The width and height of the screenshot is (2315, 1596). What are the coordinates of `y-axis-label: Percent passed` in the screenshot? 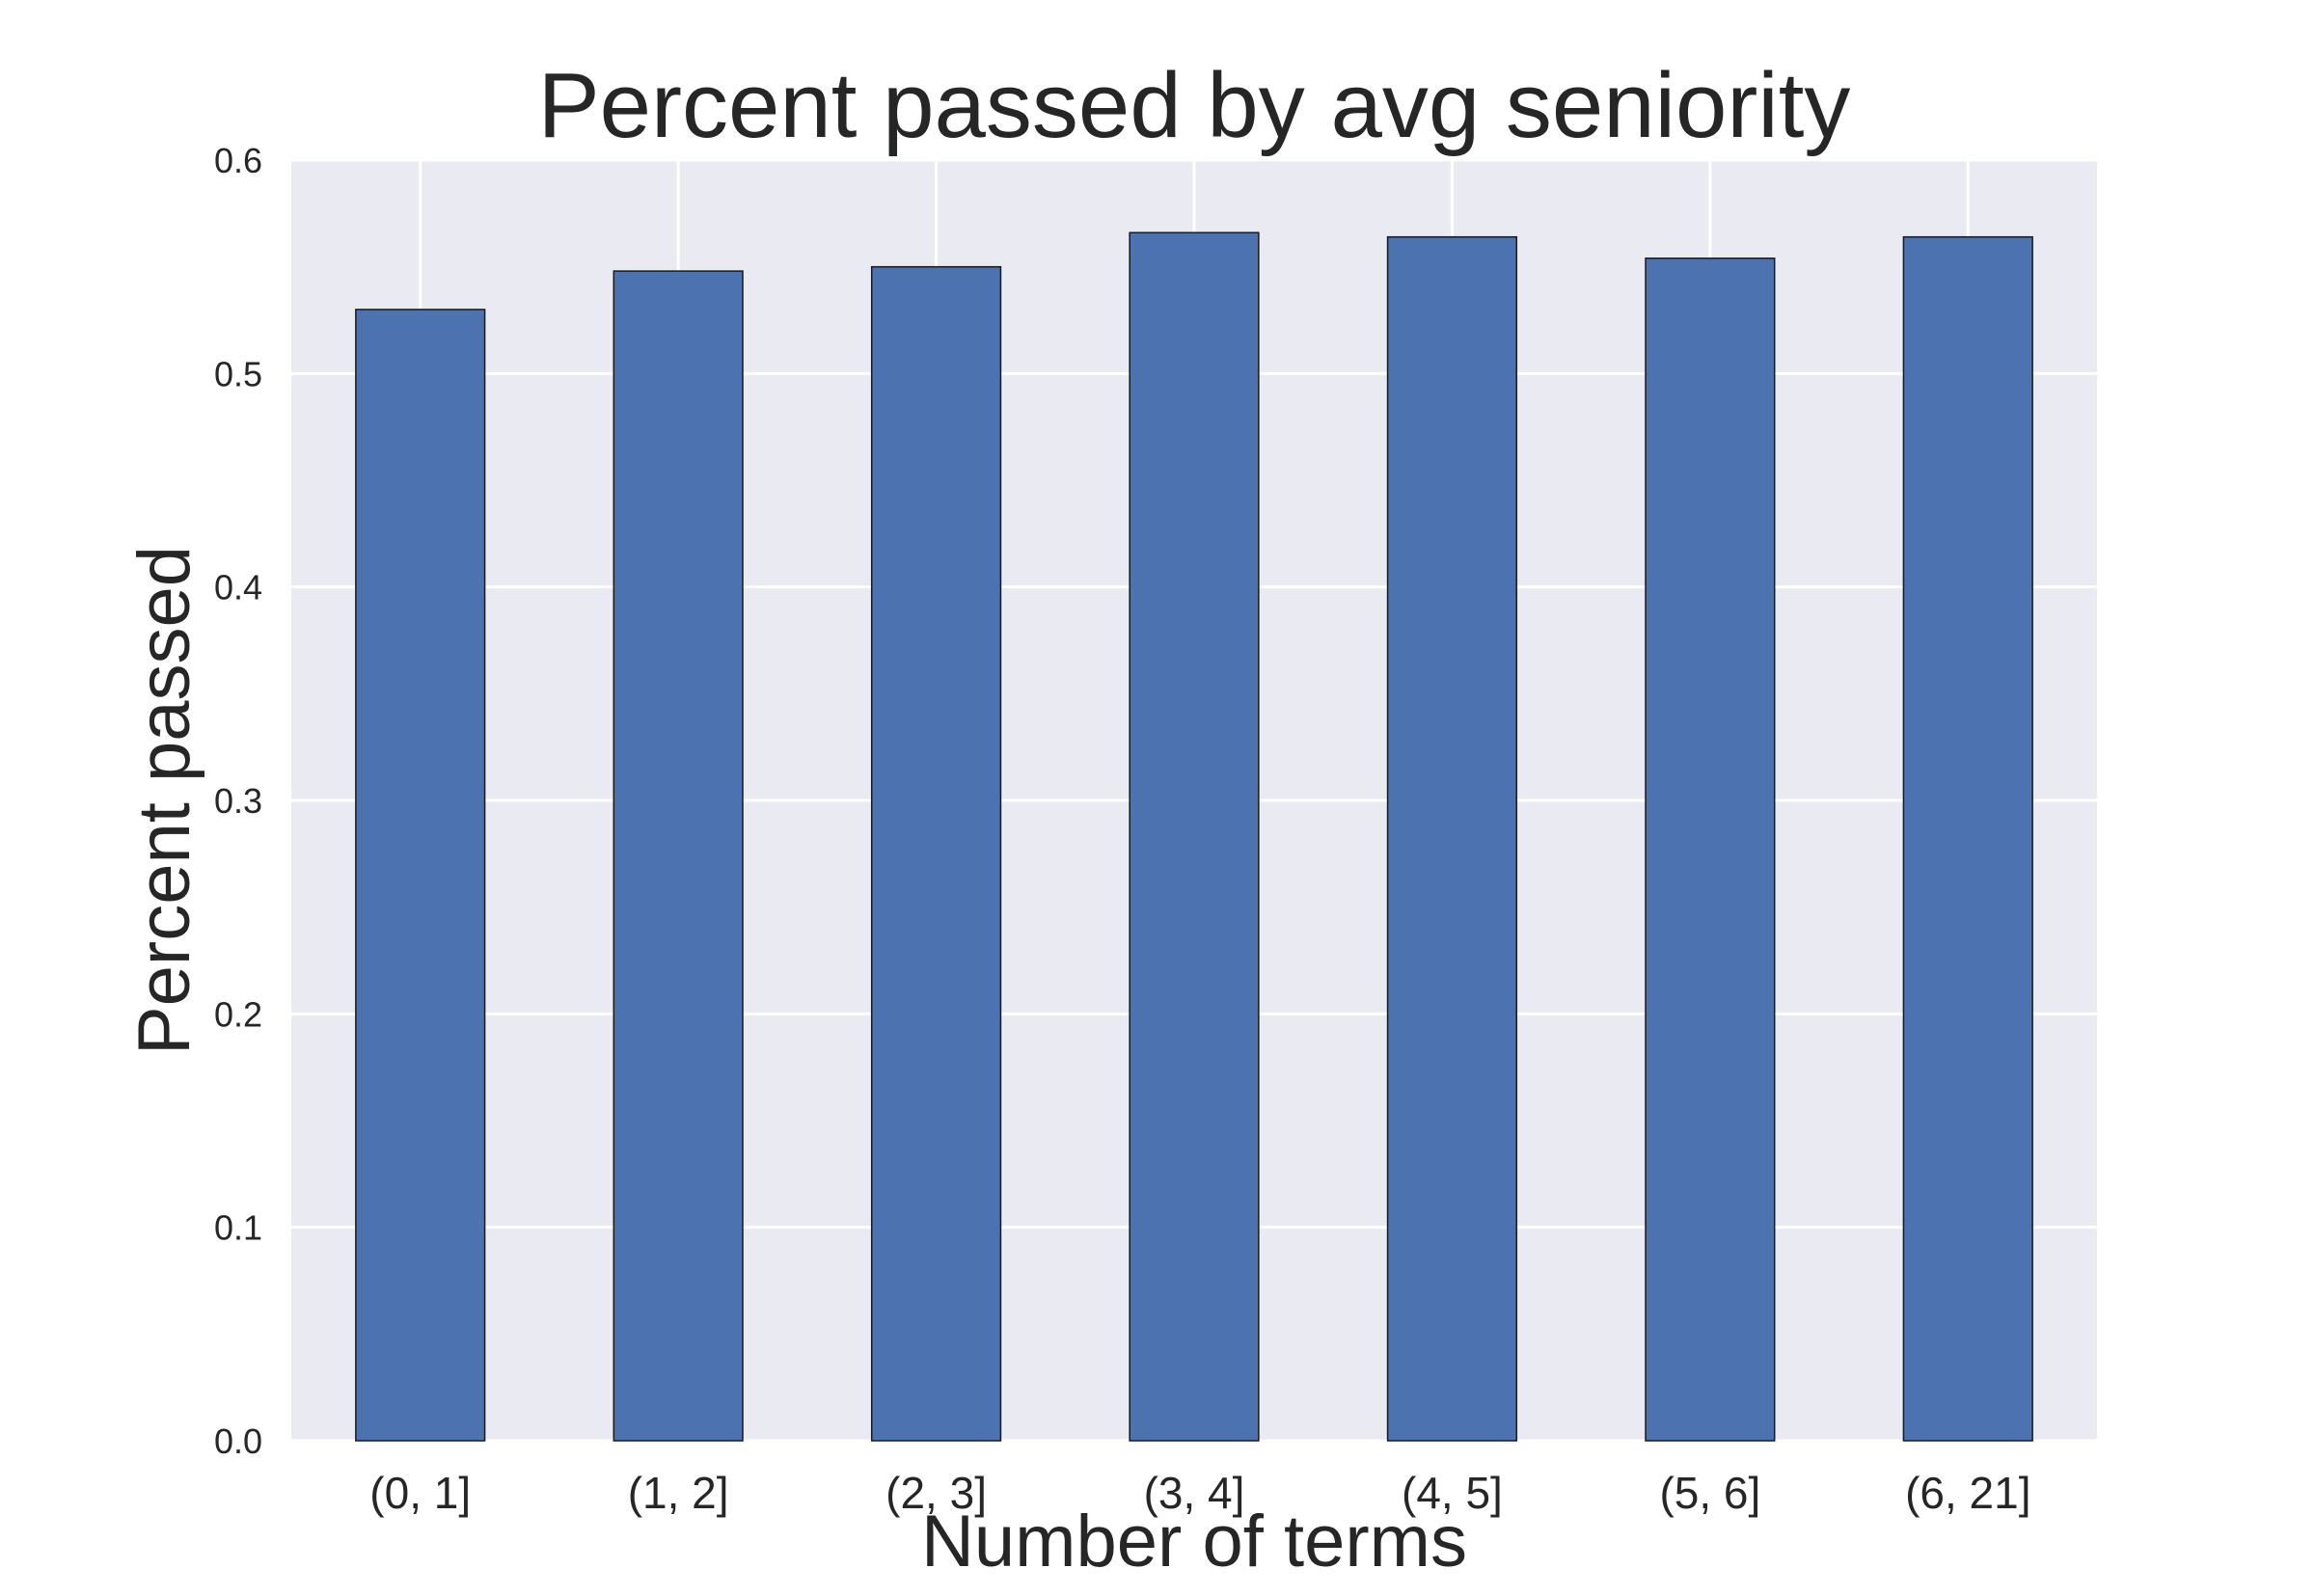 It's located at (164, 800).